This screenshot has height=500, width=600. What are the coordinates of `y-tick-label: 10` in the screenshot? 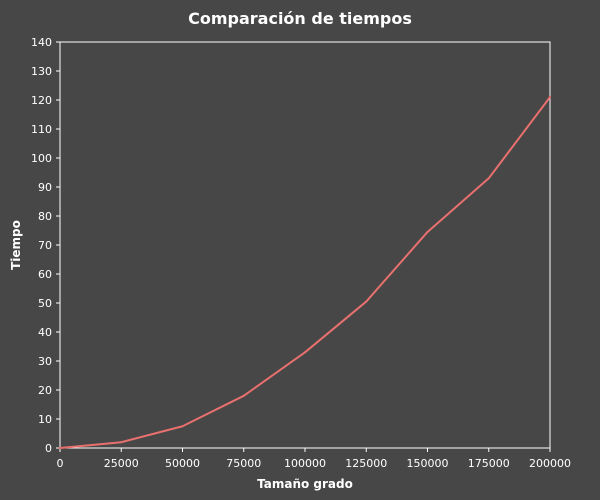 It's located at (45, 419).